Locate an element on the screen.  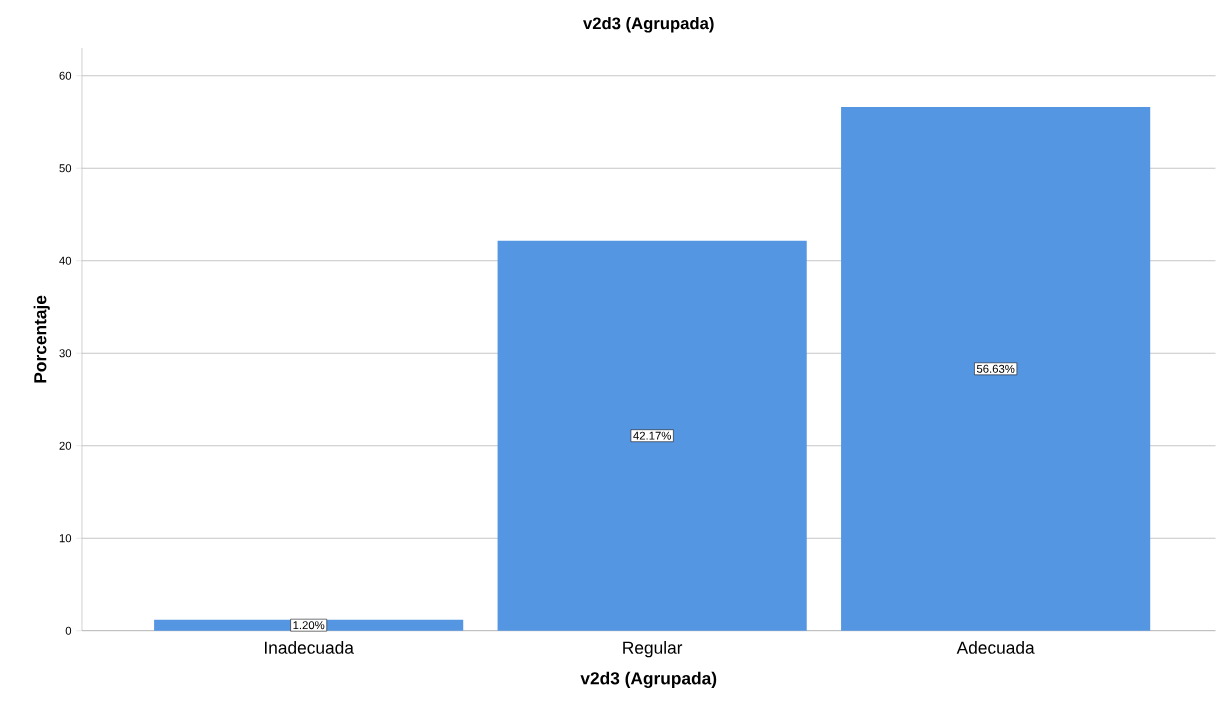
x-axis-title: v2d3 (Agrupada) is located at coordinates (648, 680).